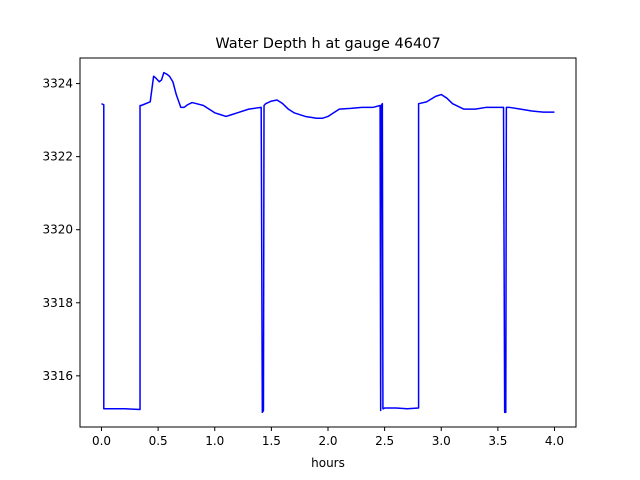 This screenshot has height=480, width=640. Describe the element at coordinates (57, 230) in the screenshot. I see `y-tick-label: 3320` at that location.